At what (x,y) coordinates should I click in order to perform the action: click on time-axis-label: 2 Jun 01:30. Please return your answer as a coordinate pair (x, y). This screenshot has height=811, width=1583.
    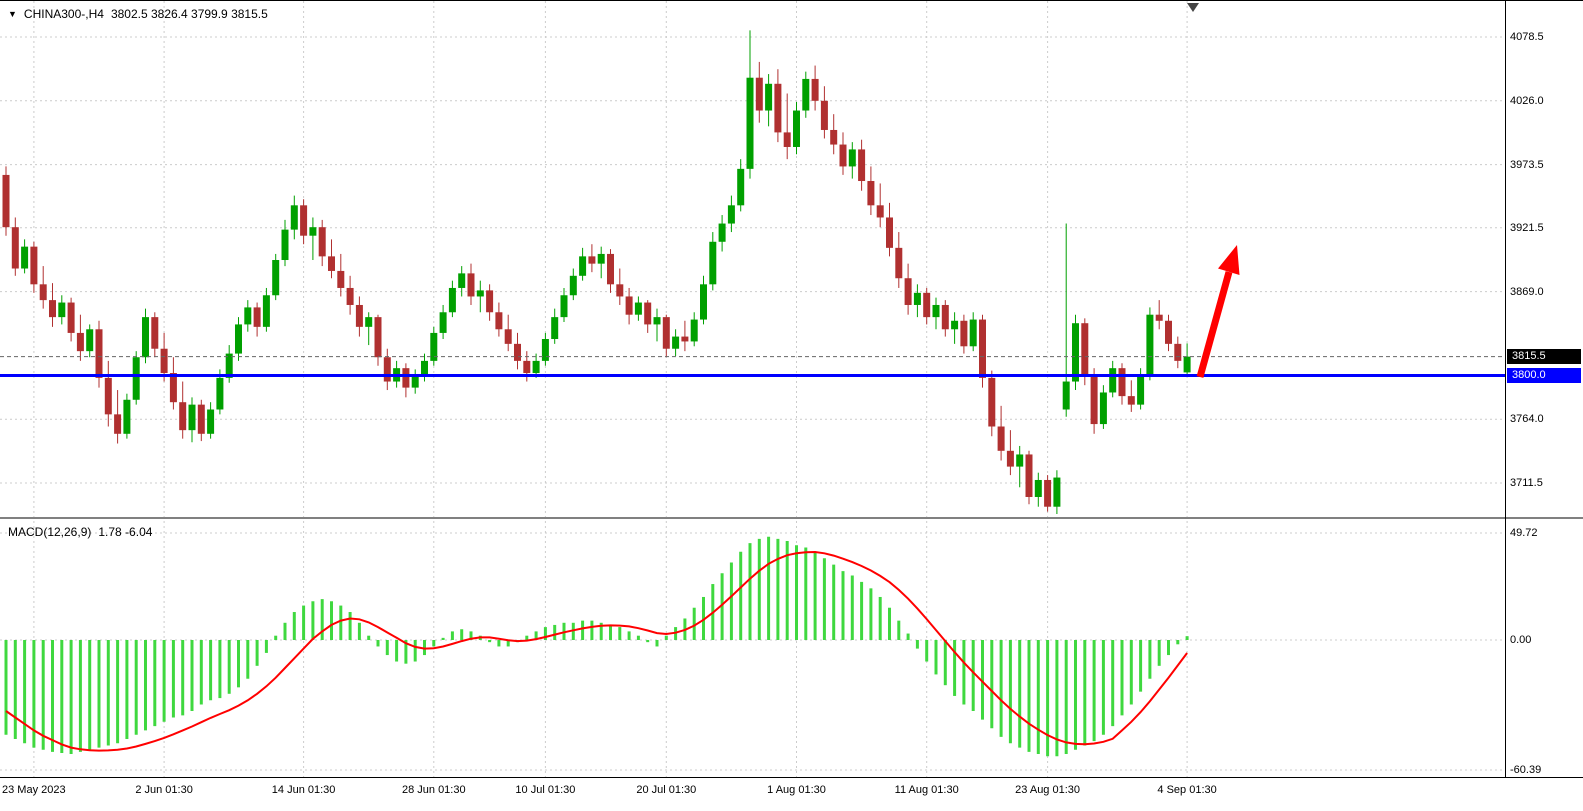
    Looking at the image, I should click on (164, 790).